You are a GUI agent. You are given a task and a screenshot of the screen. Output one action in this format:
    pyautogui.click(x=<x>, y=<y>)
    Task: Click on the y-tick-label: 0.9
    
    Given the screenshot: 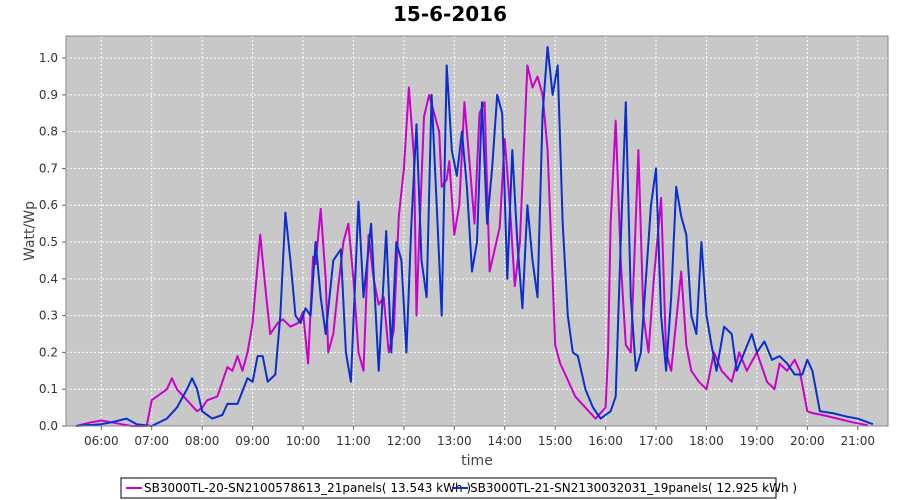 What is the action you would take?
    pyautogui.click(x=48, y=95)
    